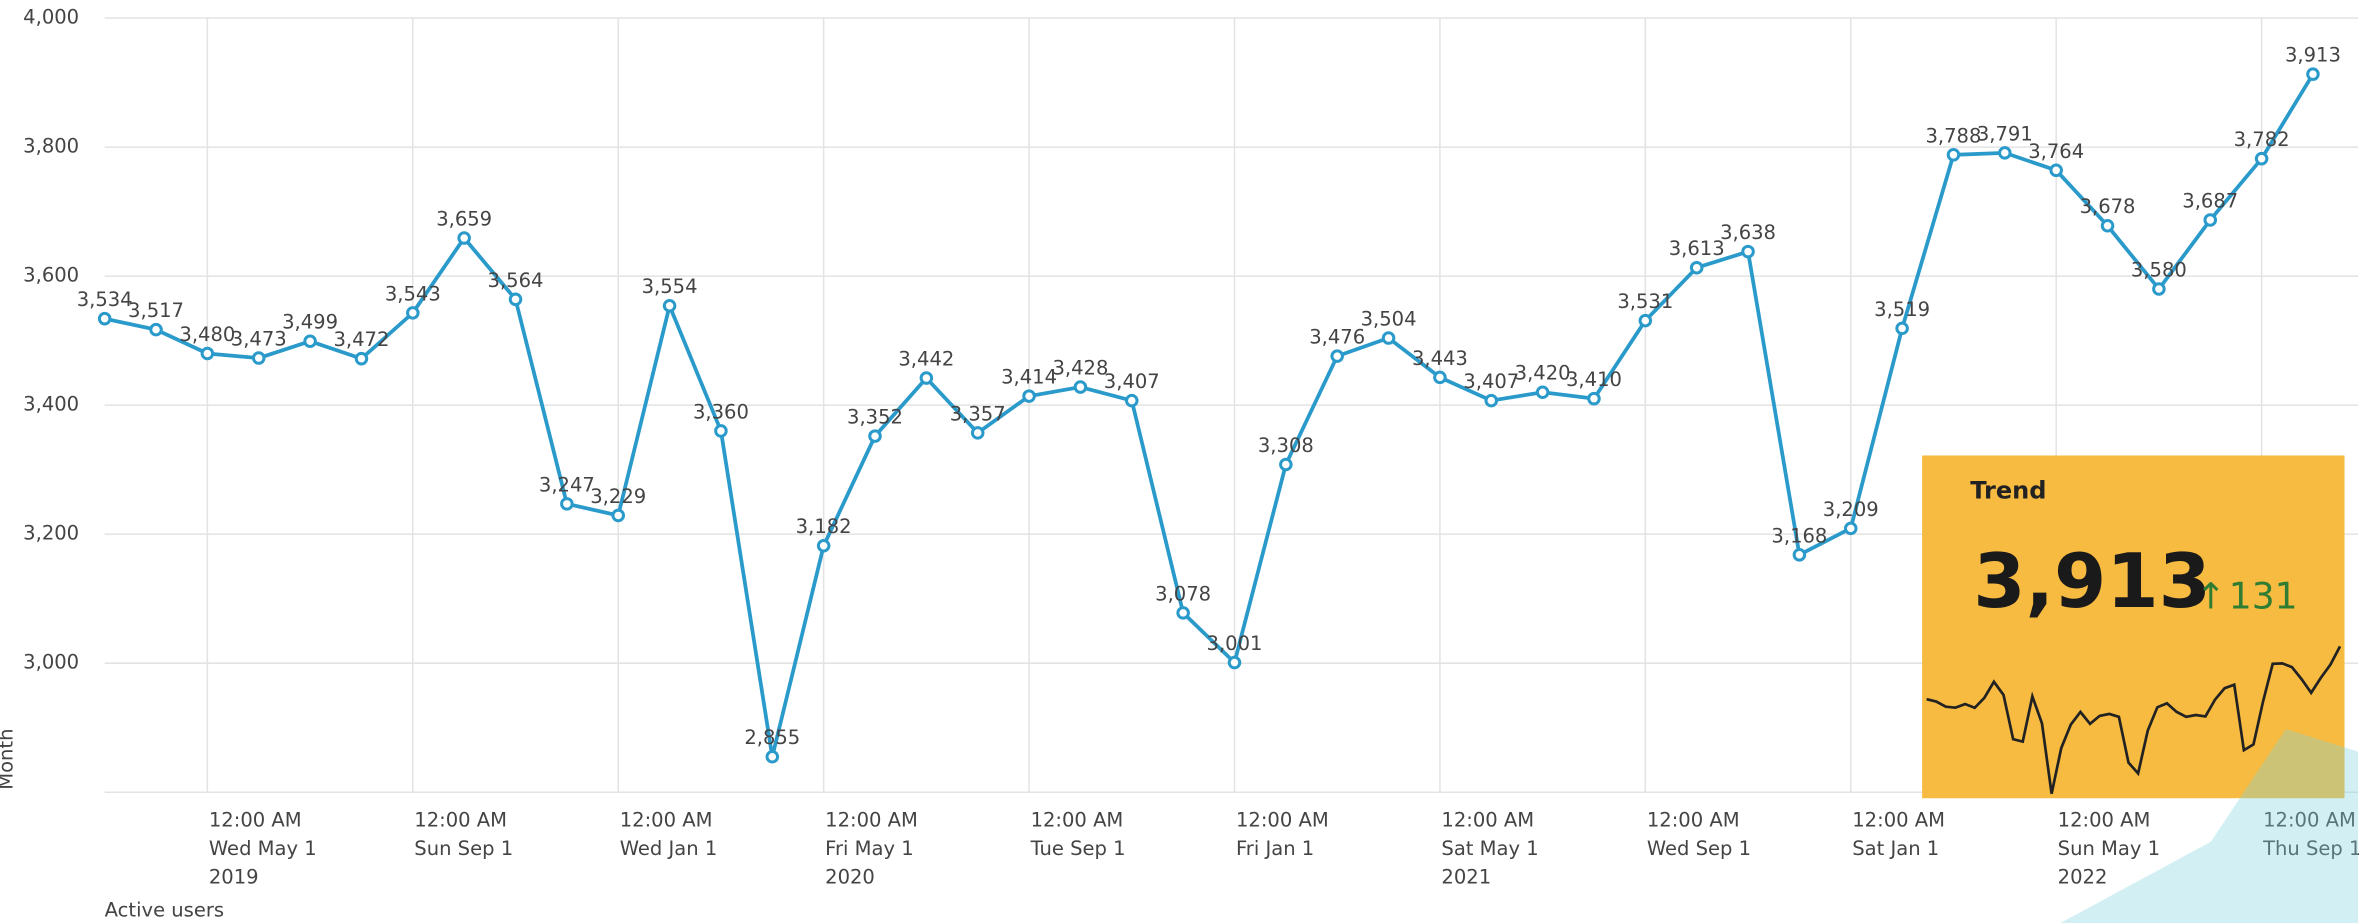 This screenshot has width=2359, height=923. What do you see at coordinates (1489, 848) in the screenshot?
I see `x-tick-label: Sat May 1` at bounding box center [1489, 848].